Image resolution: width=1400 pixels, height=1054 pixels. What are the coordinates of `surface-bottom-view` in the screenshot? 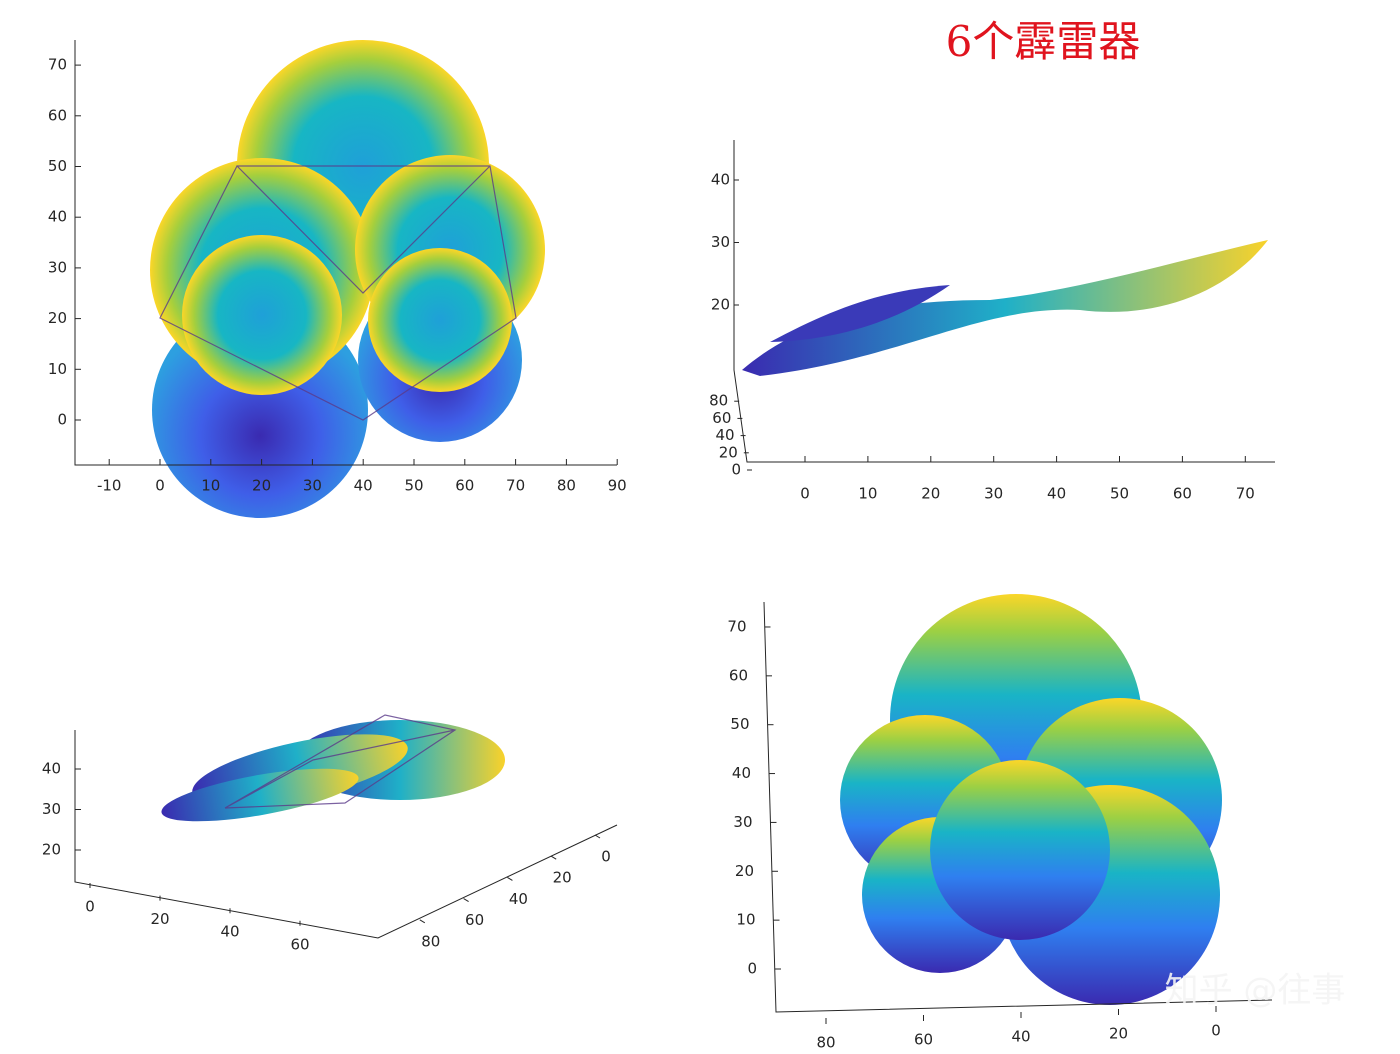 It's located at (1031, 799).